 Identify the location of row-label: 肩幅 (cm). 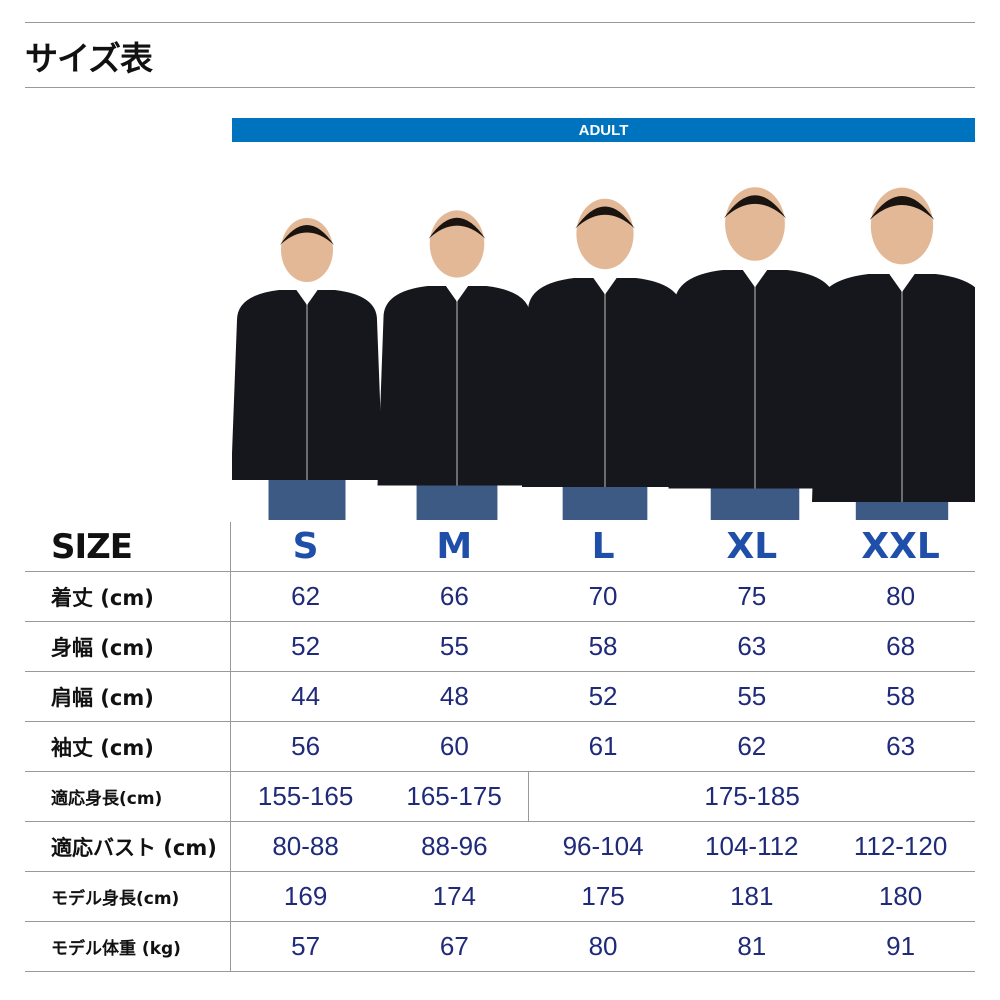
(128, 696).